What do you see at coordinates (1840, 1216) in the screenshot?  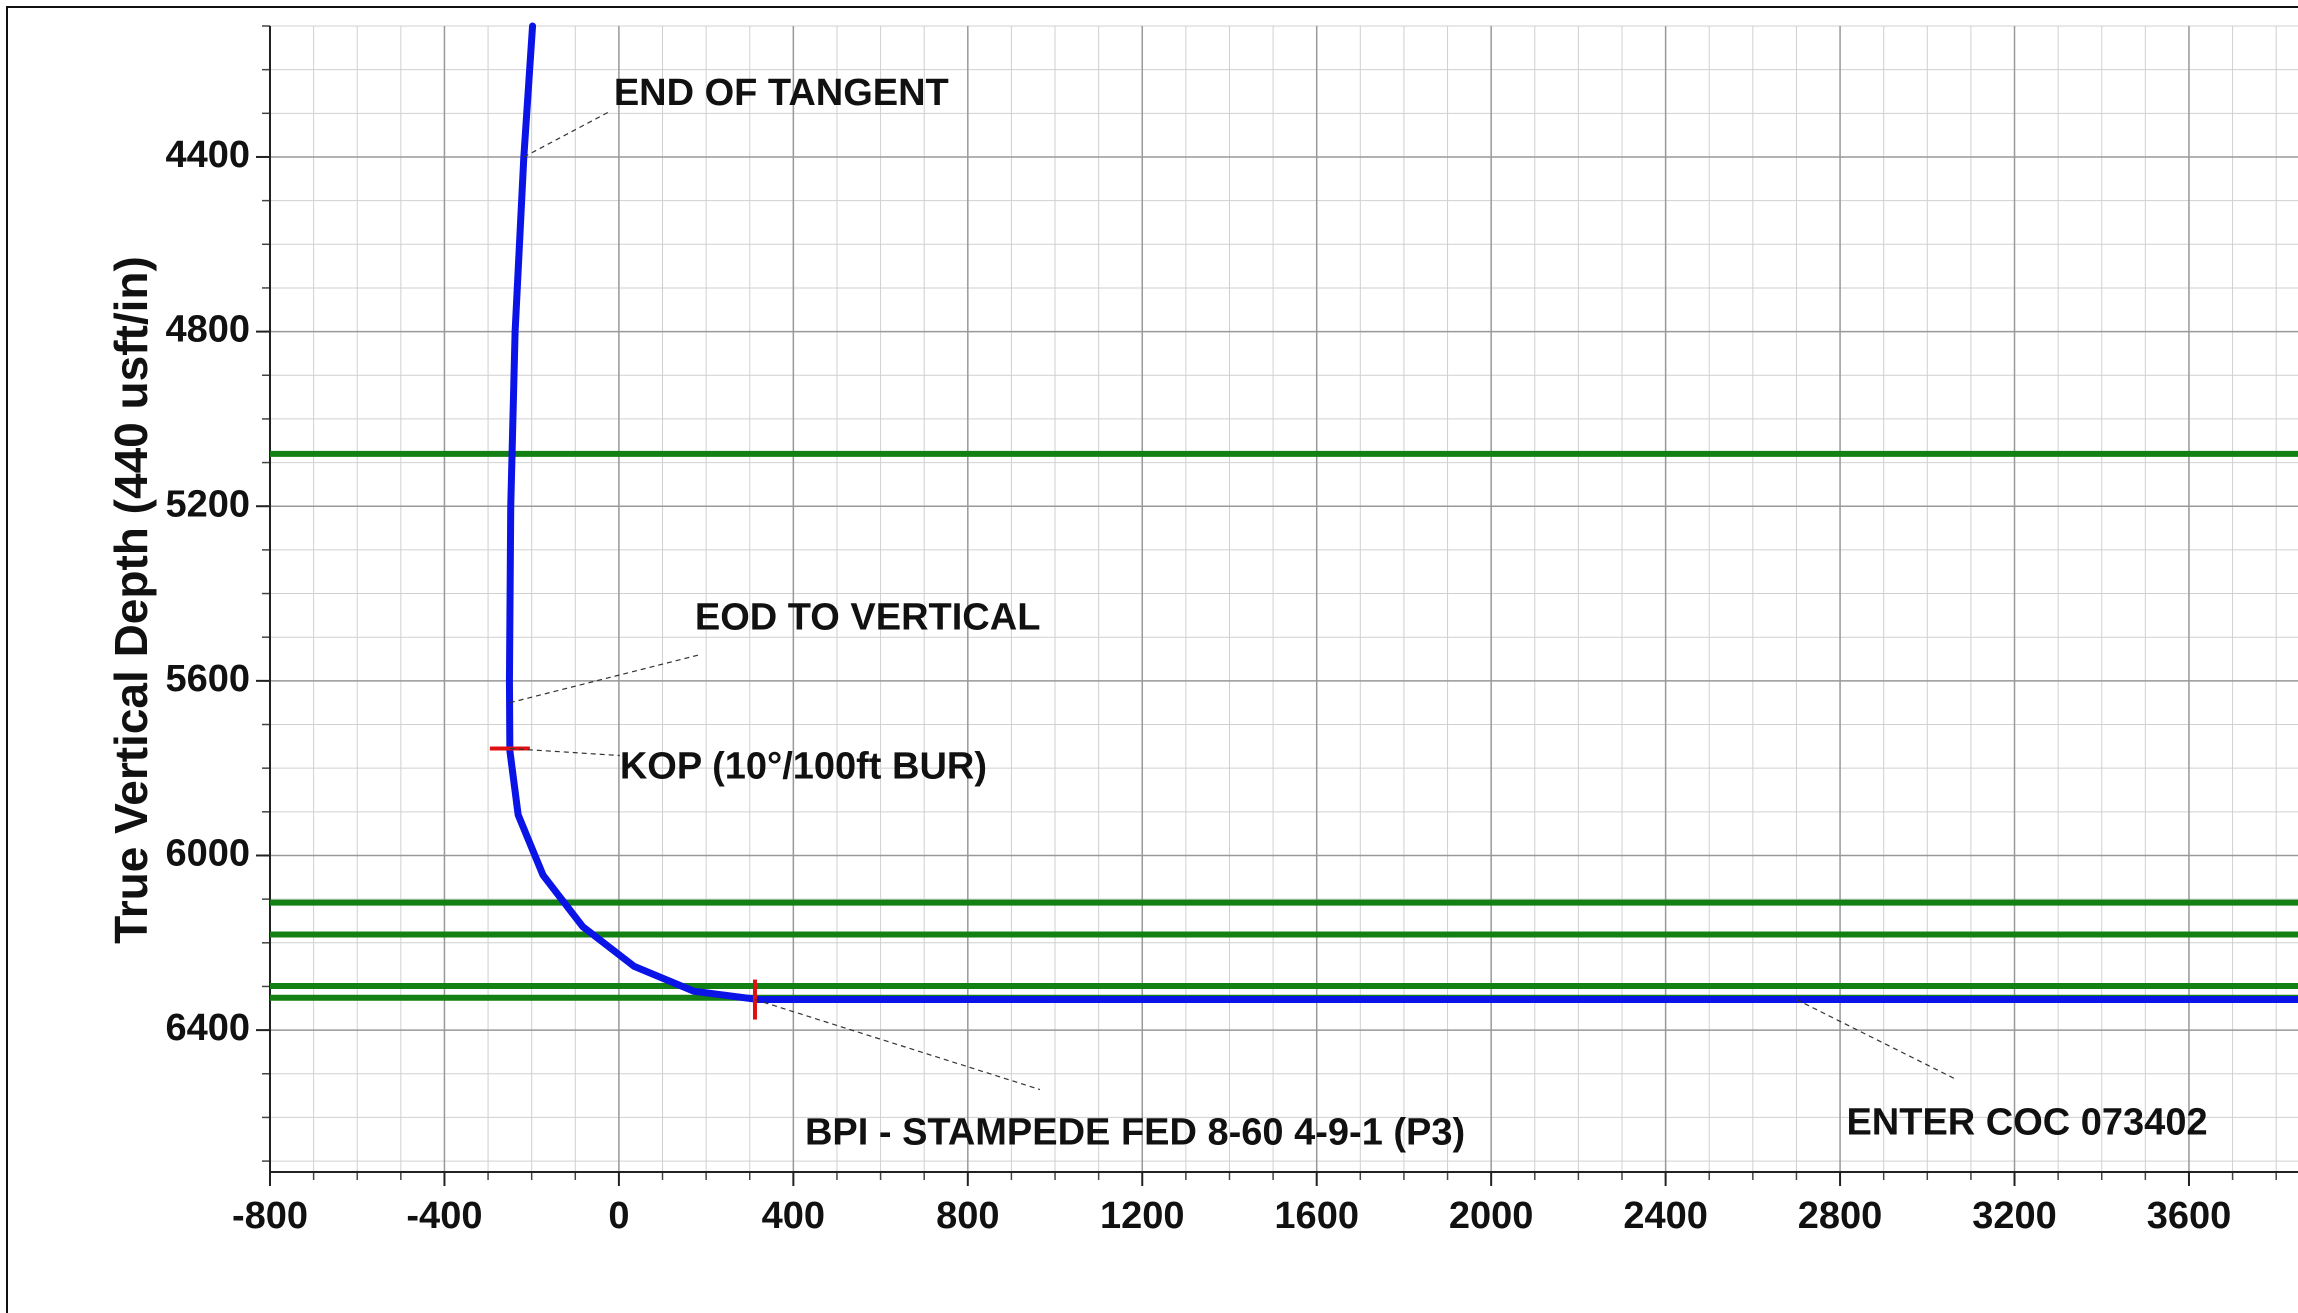 I see `x-tick-label: 2800` at bounding box center [1840, 1216].